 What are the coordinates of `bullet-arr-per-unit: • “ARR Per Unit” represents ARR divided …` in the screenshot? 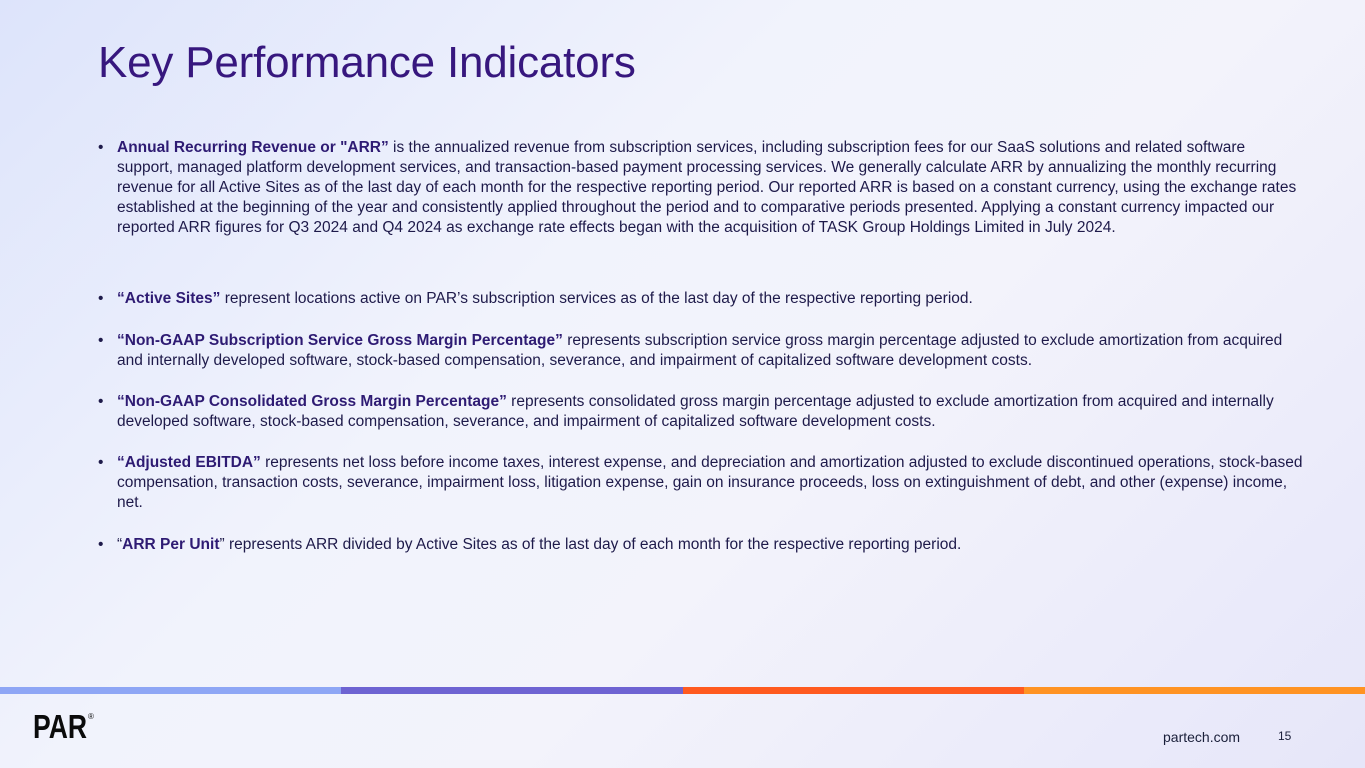 It's located at (700, 545).